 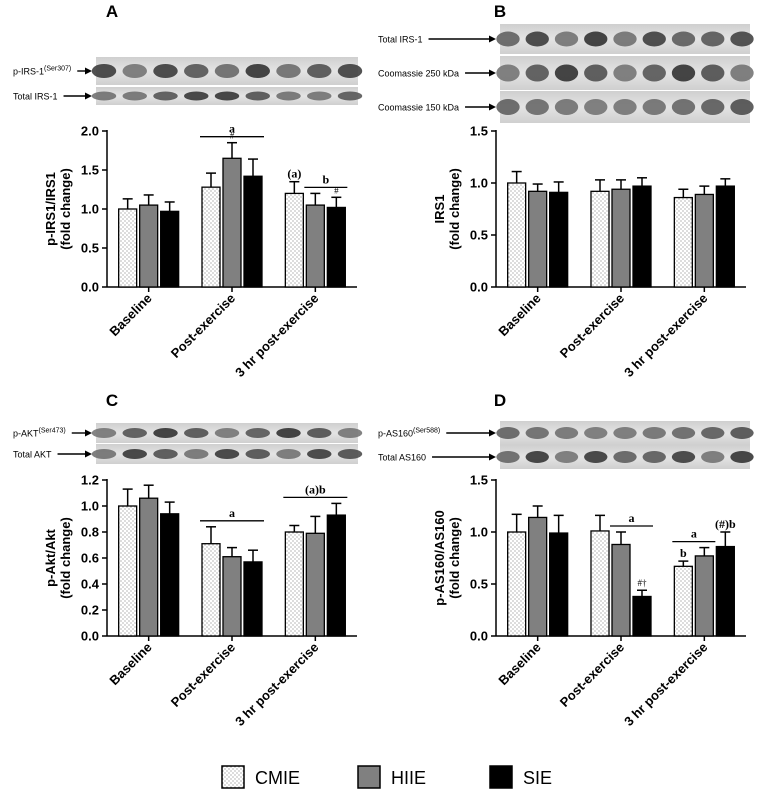 What do you see at coordinates (90, 480) in the screenshot?
I see `y-tick-label: 1.2` at bounding box center [90, 480].